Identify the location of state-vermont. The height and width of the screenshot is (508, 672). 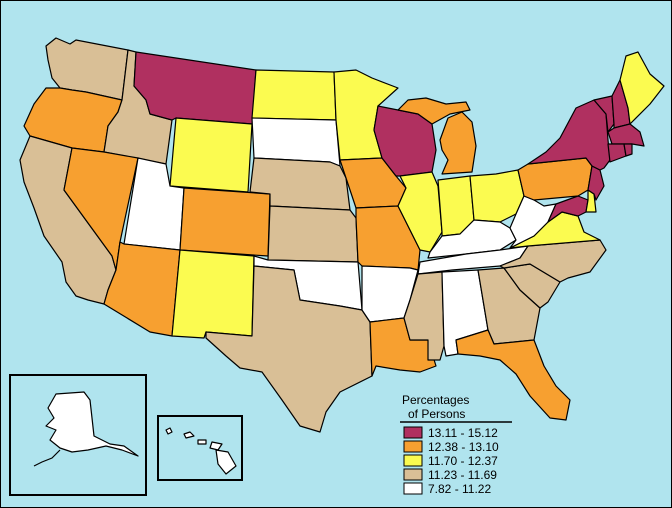
(604, 114).